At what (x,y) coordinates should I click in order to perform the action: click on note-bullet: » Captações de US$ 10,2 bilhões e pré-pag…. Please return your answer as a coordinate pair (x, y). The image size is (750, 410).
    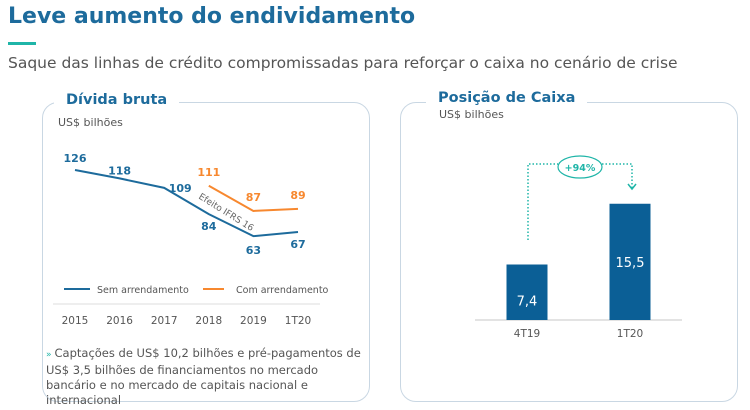
    Looking at the image, I should click on (206, 377).